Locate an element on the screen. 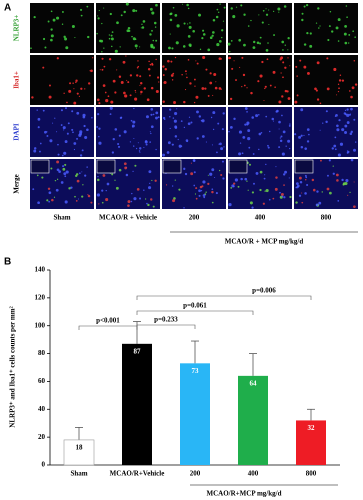 The height and width of the screenshot is (500, 363). y-tick-label: 80 is located at coordinates (42, 353).